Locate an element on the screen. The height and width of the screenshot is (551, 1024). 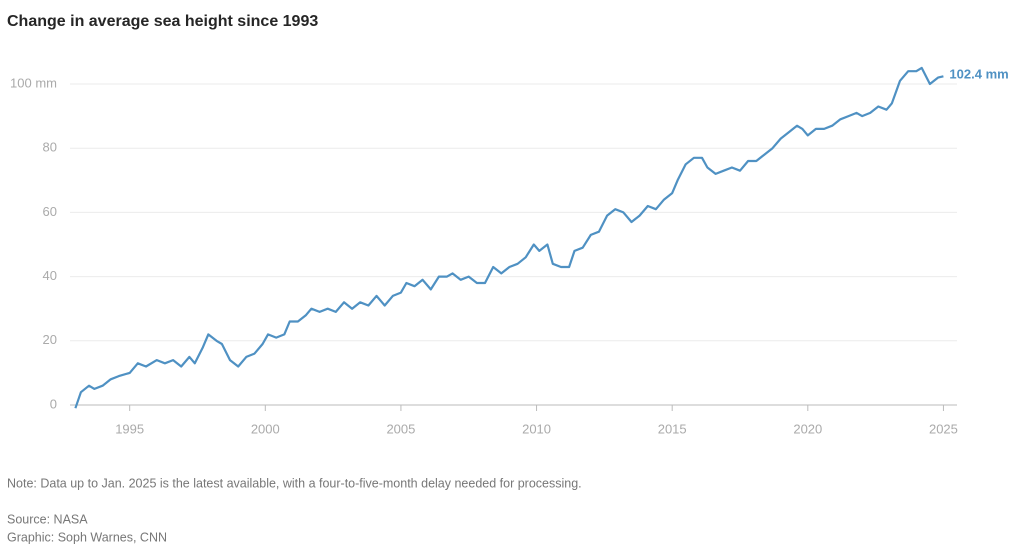
x-tick-label: 2005 is located at coordinates (400, 428).